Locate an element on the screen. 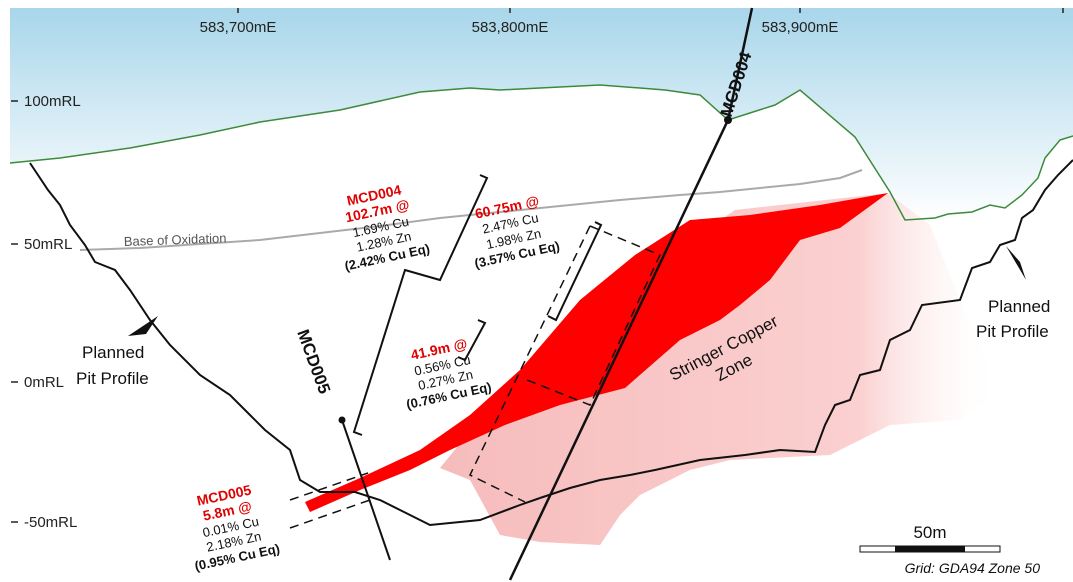 The height and width of the screenshot is (582, 1073). easting-label-3: 583,900mE is located at coordinates (800, 27).